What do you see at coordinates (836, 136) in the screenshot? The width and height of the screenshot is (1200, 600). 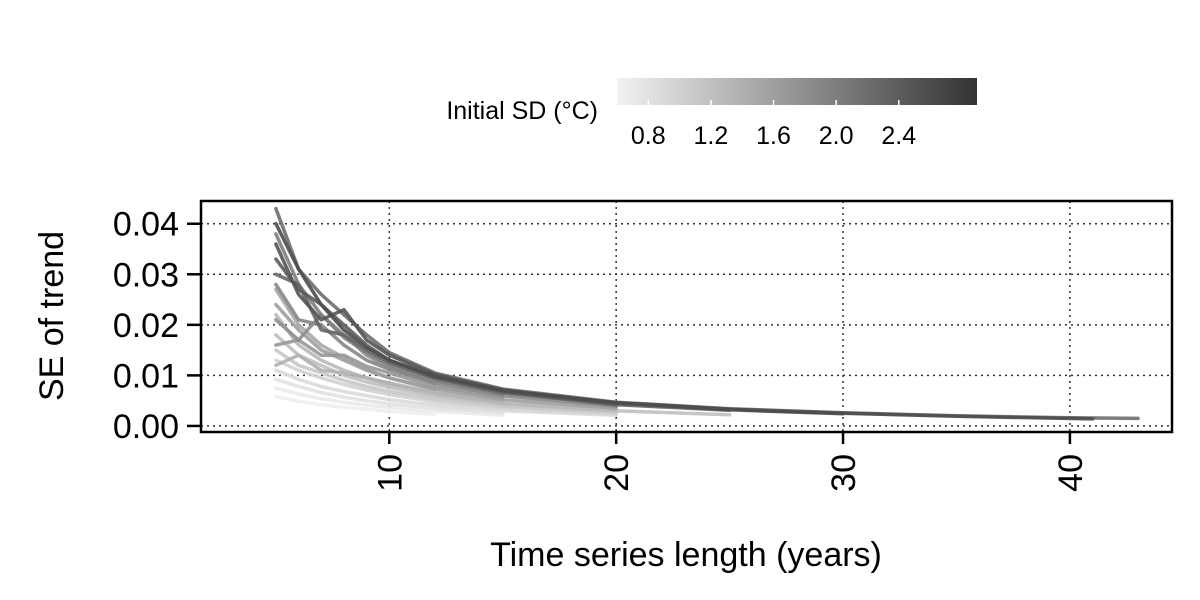 I see `legend-tick-label: 2.0` at bounding box center [836, 136].